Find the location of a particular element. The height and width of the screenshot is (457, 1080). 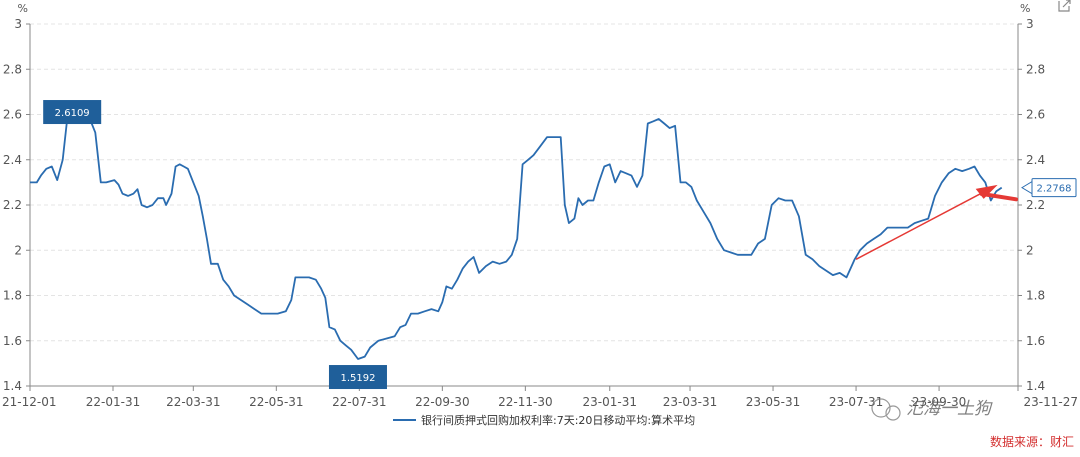

legend-label: 银行间质押式回购加权利率:7天:20日移动平均:算术平均 is located at coordinates (558, 420).